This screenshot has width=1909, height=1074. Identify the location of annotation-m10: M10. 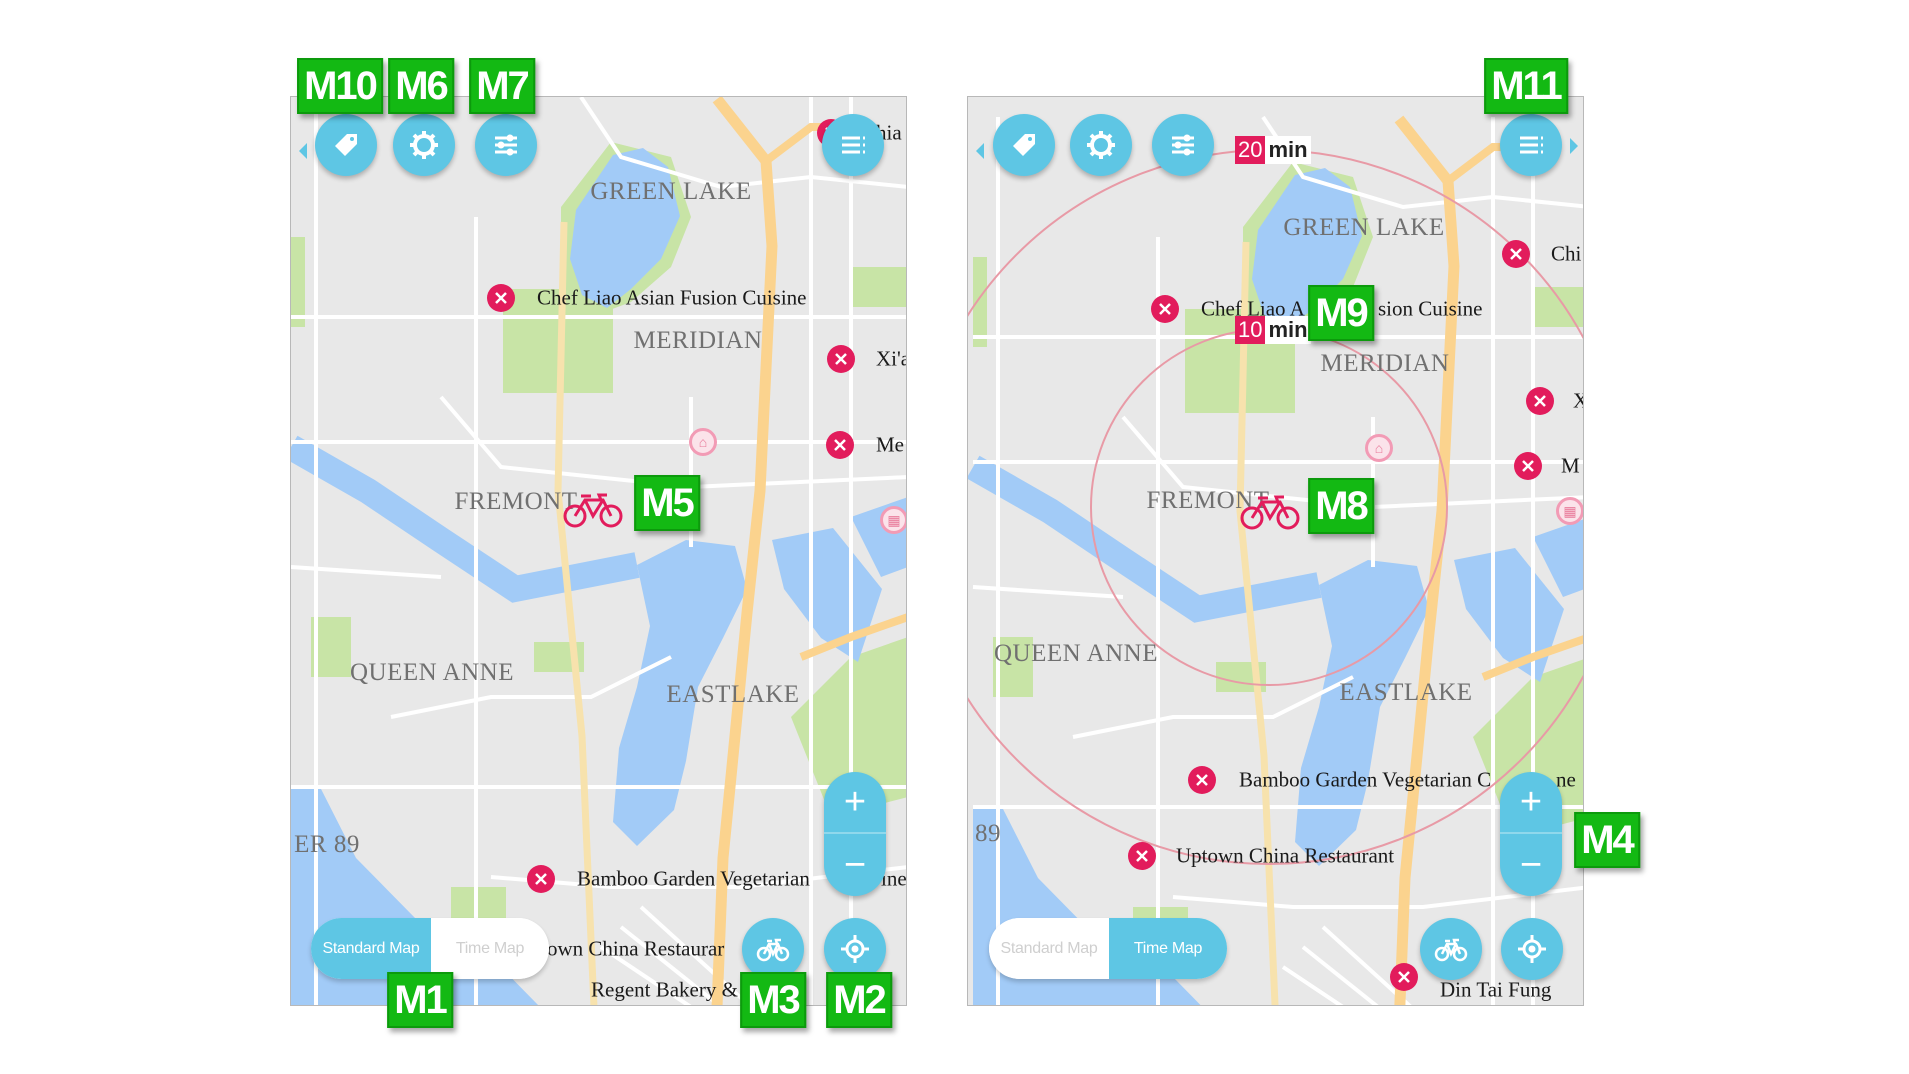
(340, 86).